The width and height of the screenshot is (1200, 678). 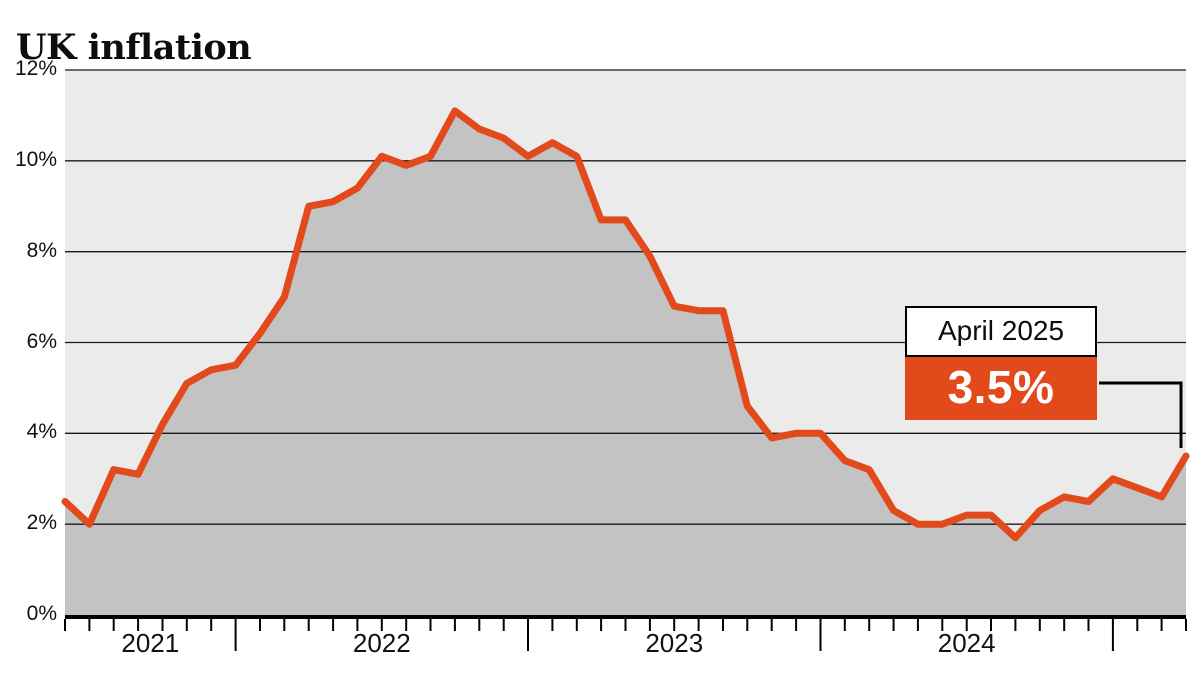 I want to click on page-title: UK inflation, so click(x=134, y=48).